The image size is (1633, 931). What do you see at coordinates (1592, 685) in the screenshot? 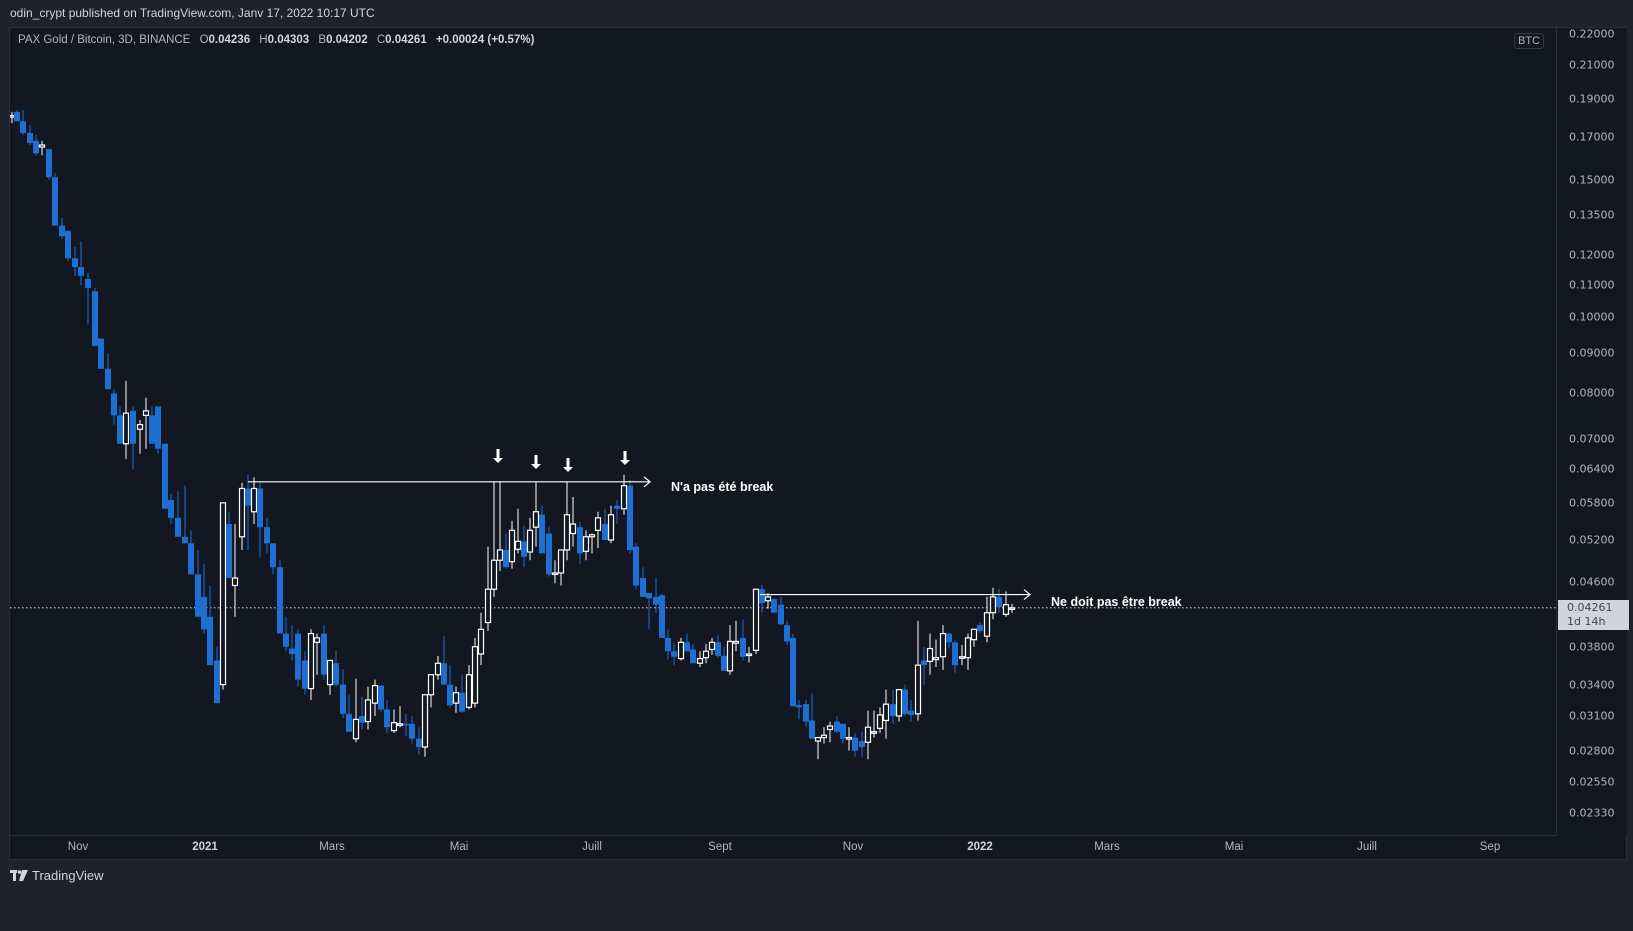
I see `price-tick: 0.03400` at bounding box center [1592, 685].